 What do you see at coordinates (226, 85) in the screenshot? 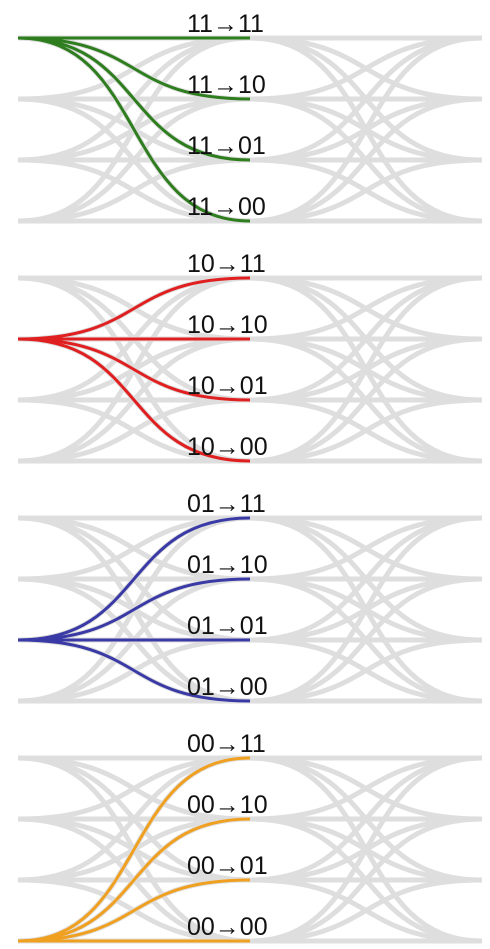
I see `transition-label: 11→10` at bounding box center [226, 85].